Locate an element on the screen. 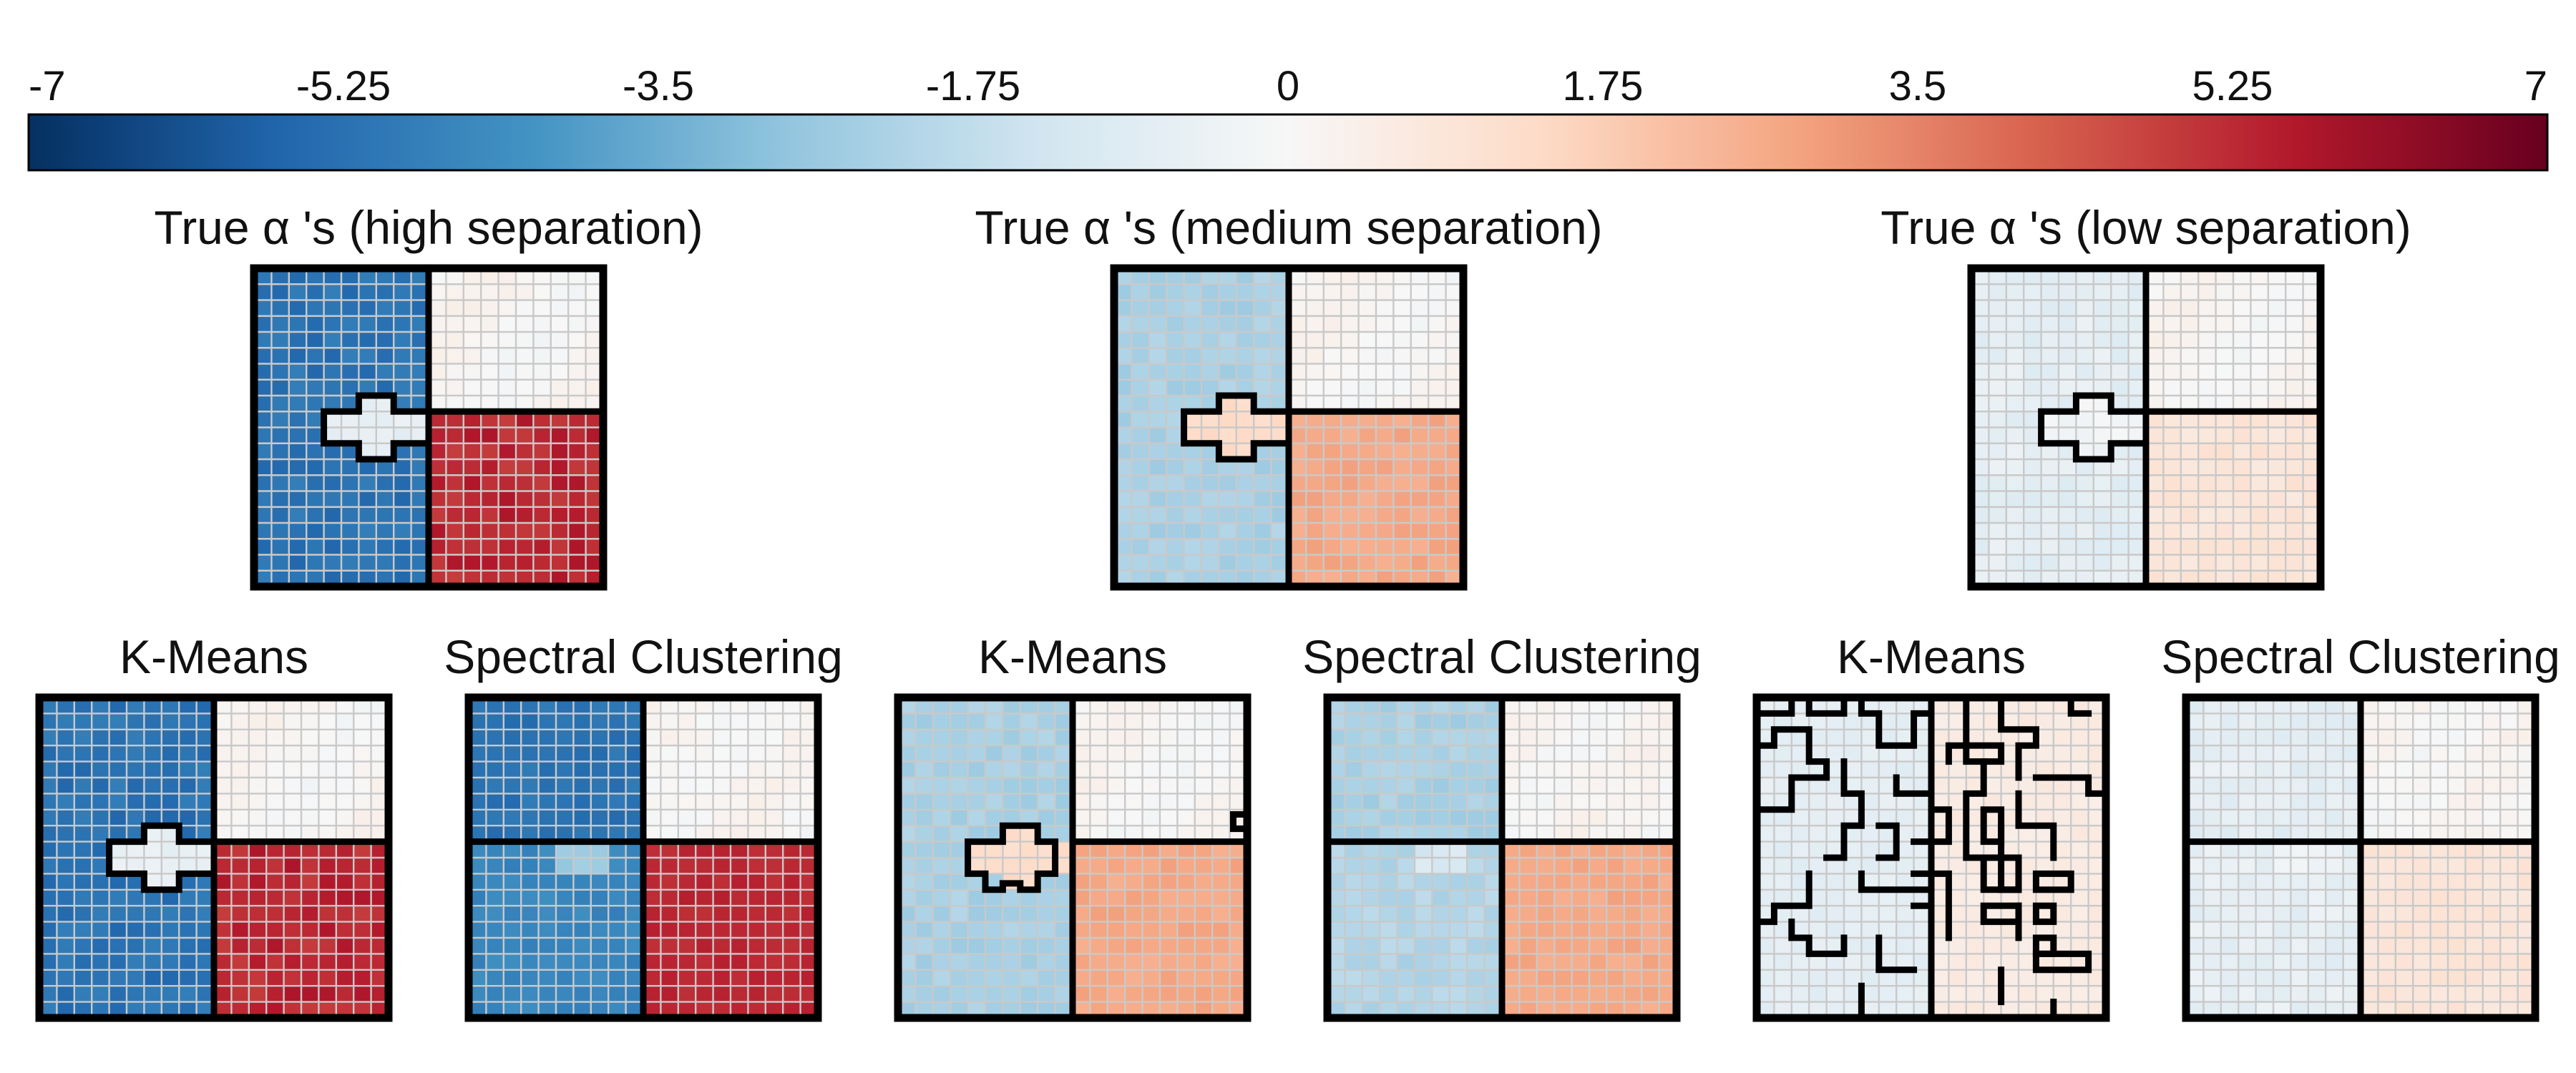 The width and height of the screenshot is (2576, 1073). colorbar-tick-label: 1.75 is located at coordinates (1603, 86).